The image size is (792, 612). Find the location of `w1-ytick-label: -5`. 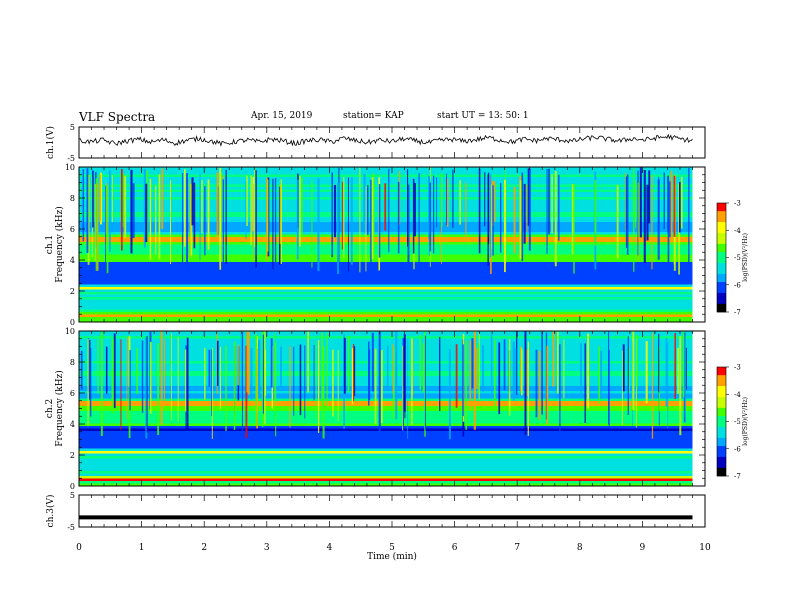

w1-ytick-label: -5 is located at coordinates (71, 158).